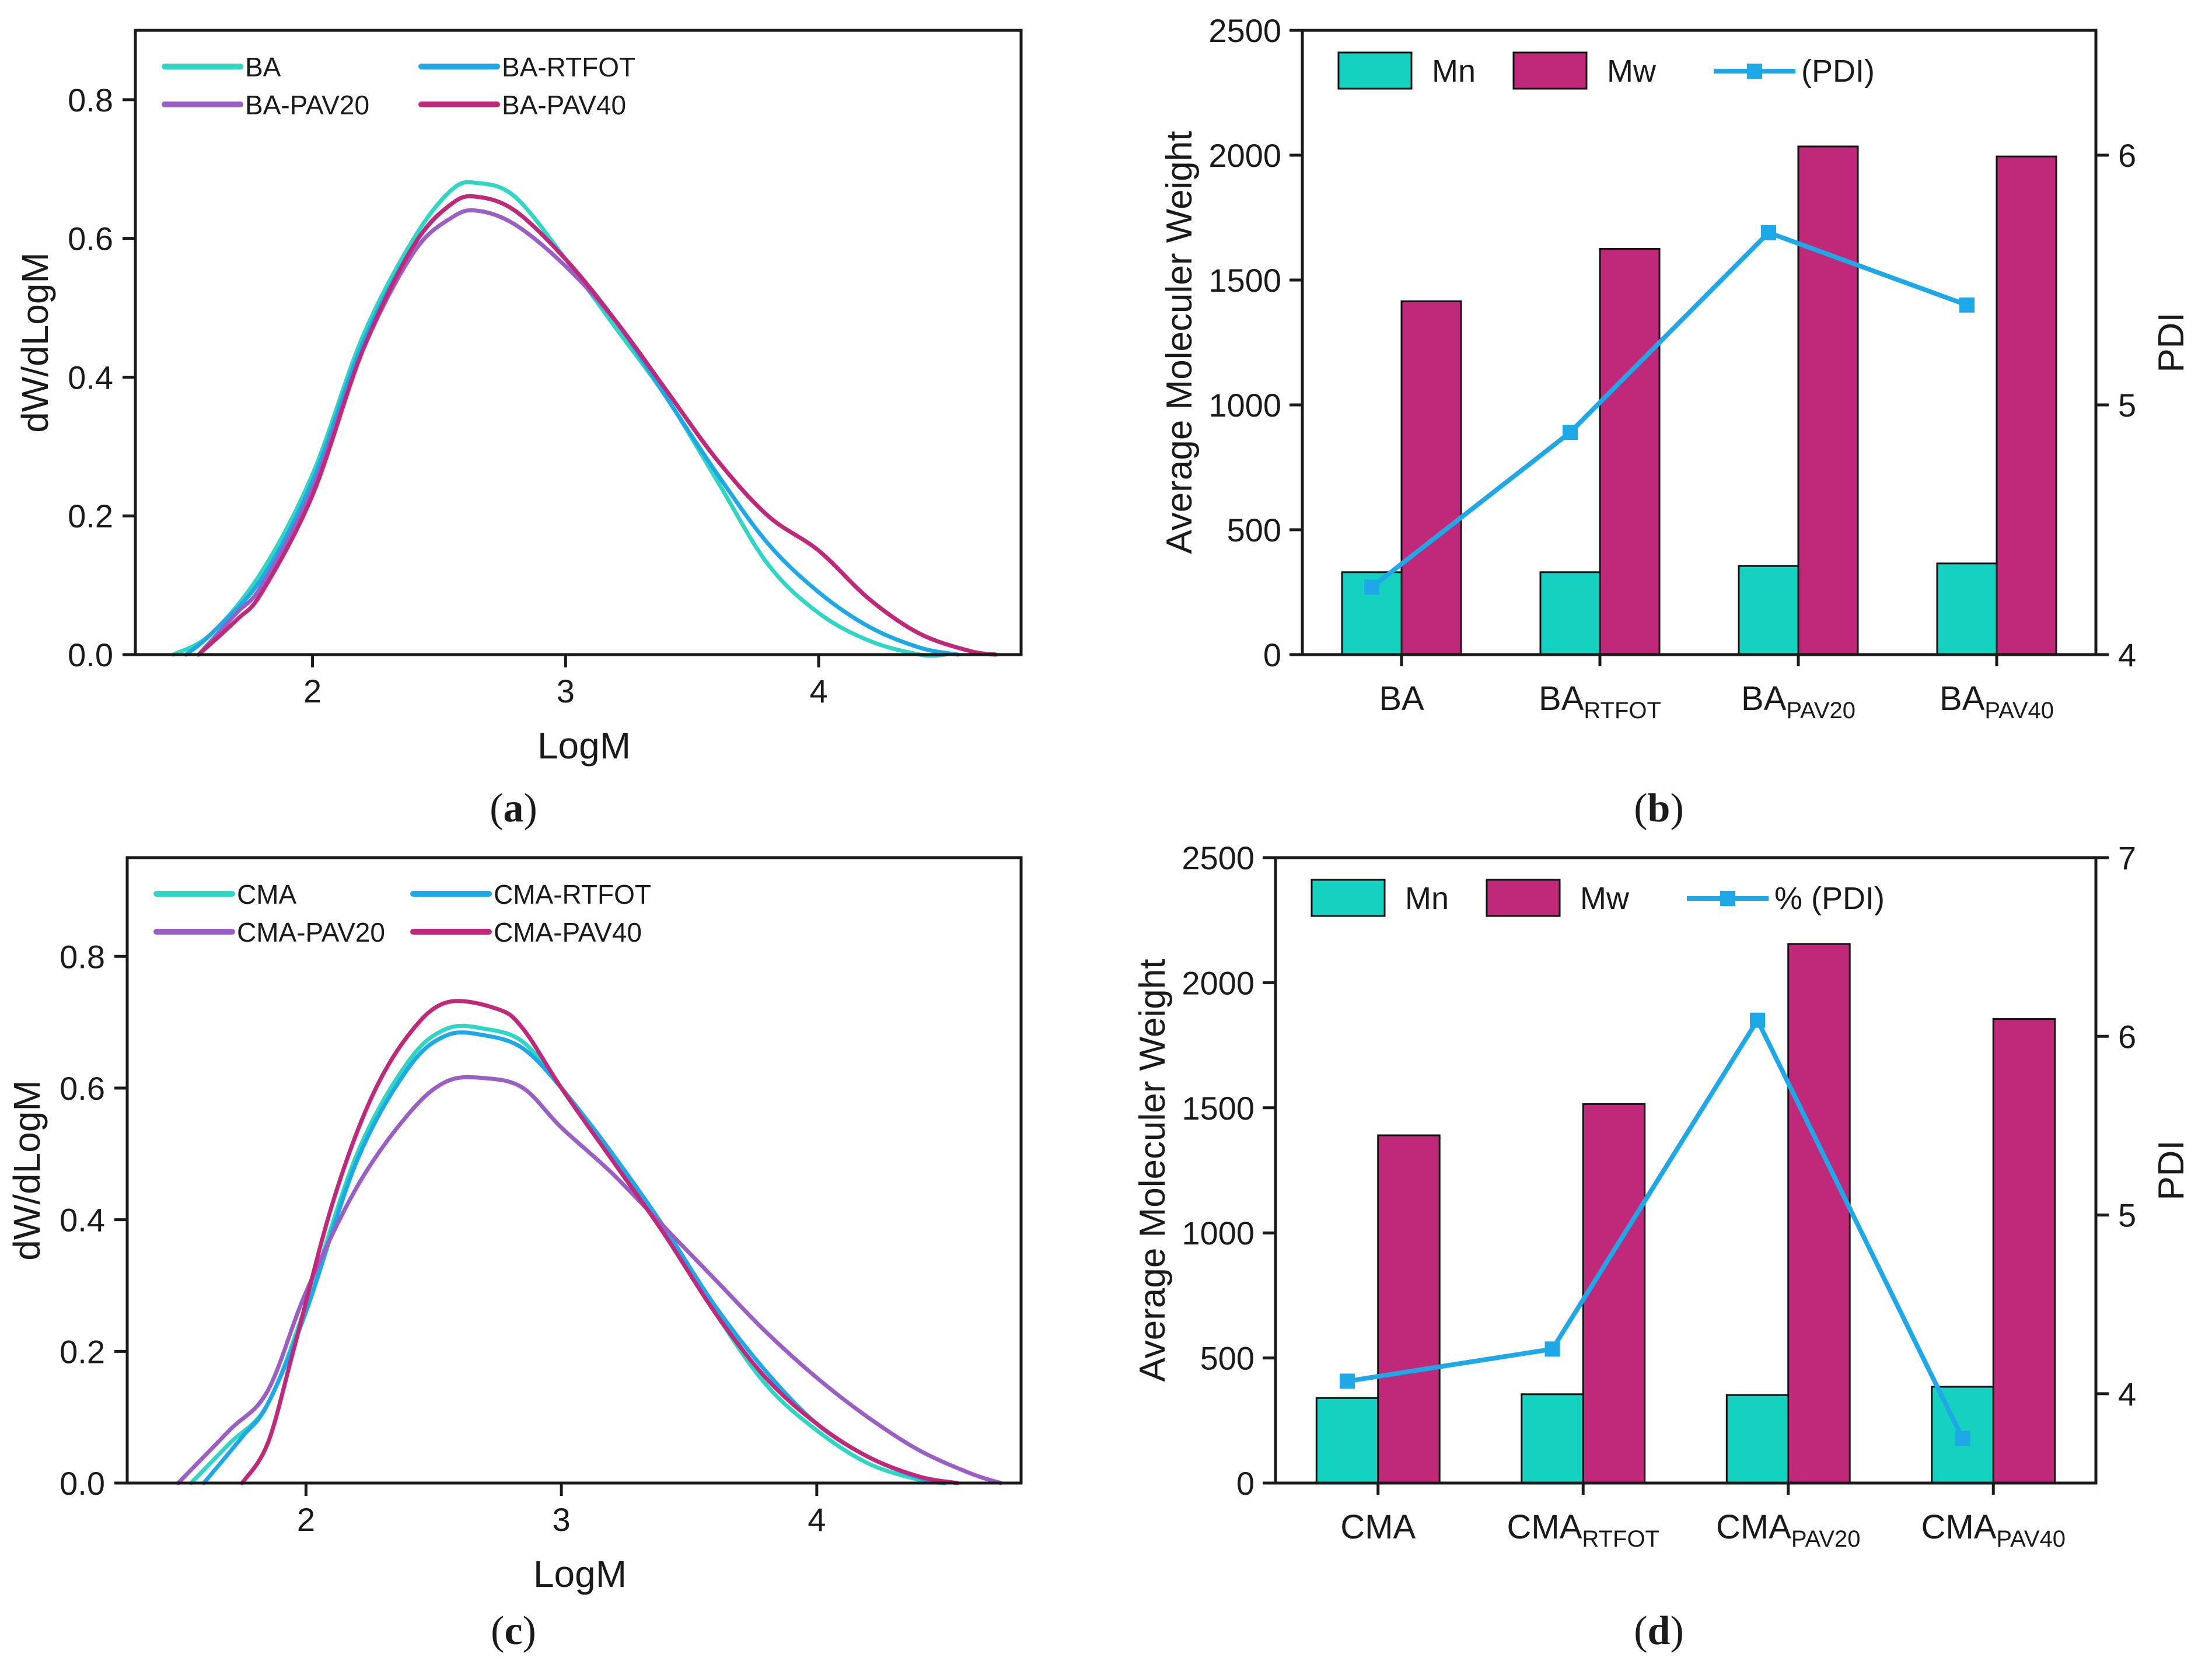 The image size is (2212, 1661). Describe the element at coordinates (307, 105) in the screenshot. I see `legend-label: BA-PAV20` at that location.